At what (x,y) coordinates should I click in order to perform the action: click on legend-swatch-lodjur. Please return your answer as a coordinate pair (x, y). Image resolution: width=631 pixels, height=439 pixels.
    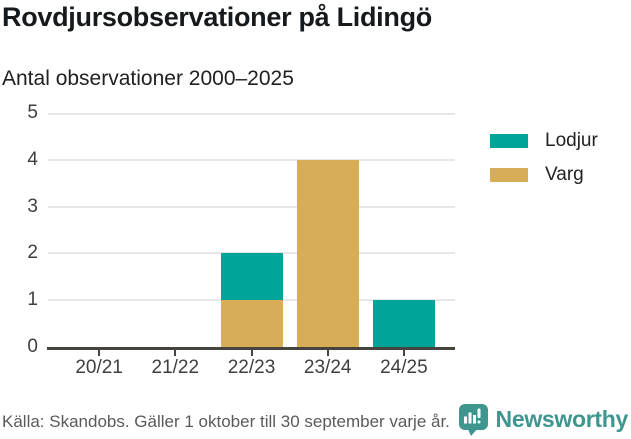
    Looking at the image, I should click on (509, 141).